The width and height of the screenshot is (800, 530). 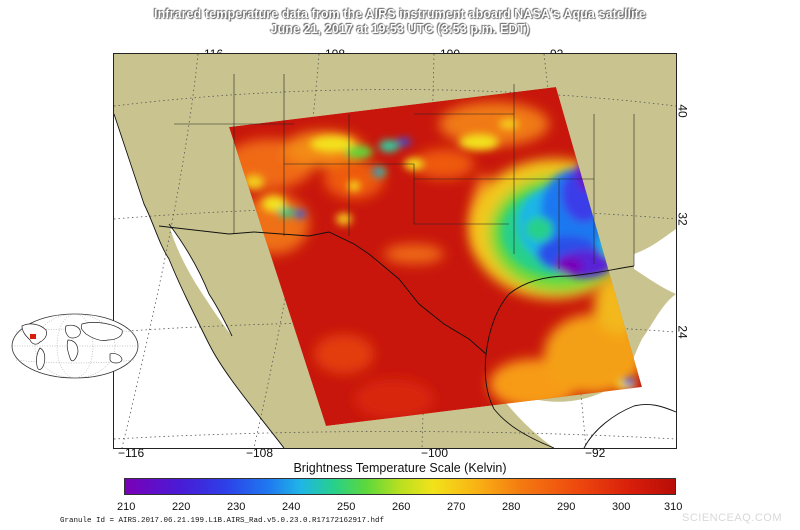 What do you see at coordinates (33, 336) in the screenshot?
I see `inset-swath-marker` at bounding box center [33, 336].